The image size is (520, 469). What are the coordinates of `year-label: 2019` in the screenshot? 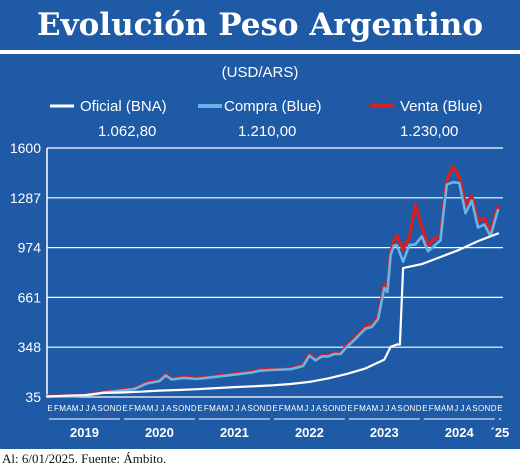 It's located at (84, 432).